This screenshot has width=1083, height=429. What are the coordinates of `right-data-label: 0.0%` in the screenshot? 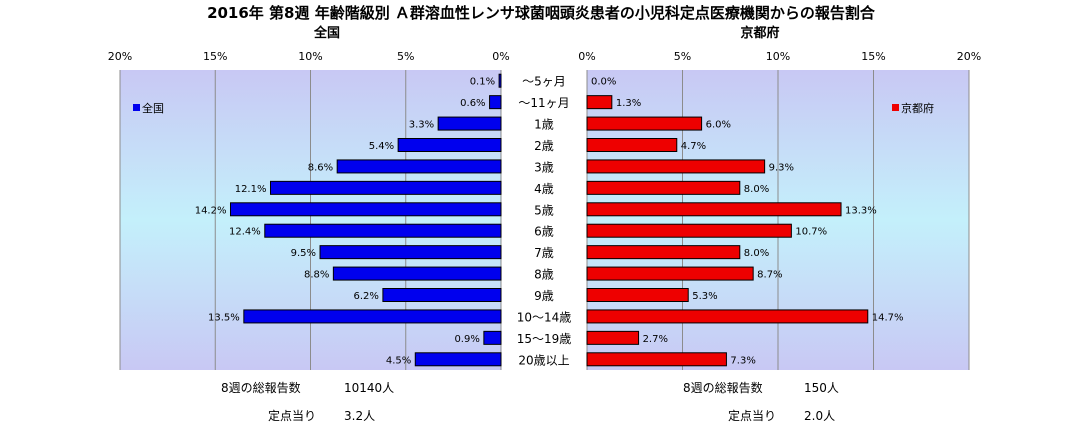 It's located at (603, 82).